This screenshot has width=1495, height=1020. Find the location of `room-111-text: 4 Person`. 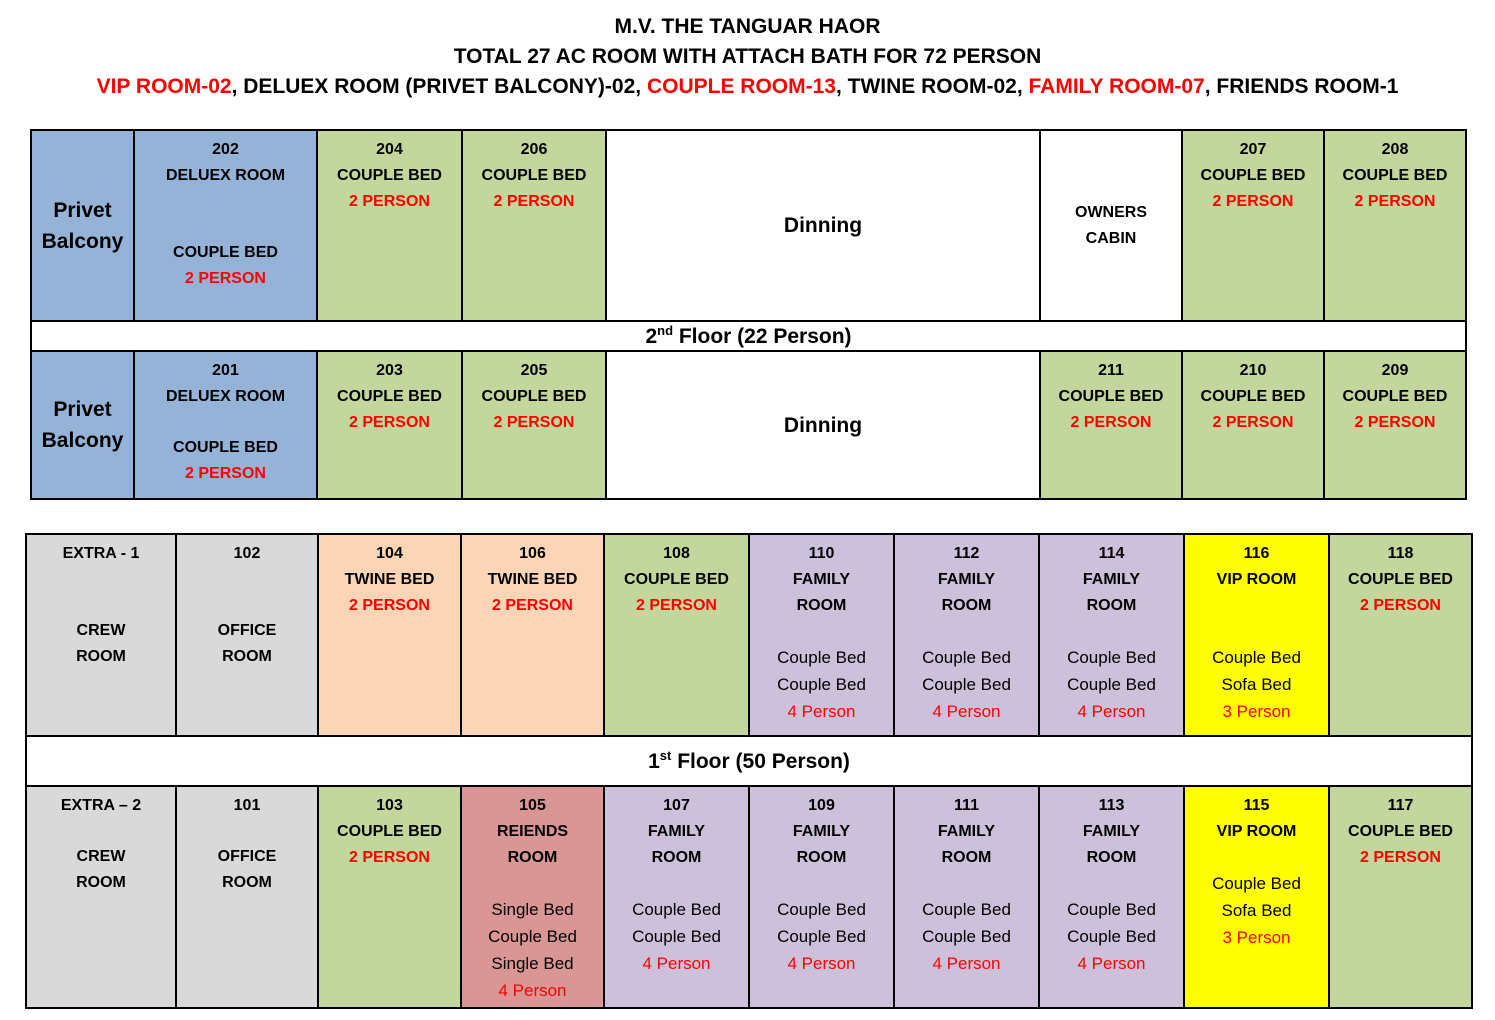

room-111-text: 4 Person is located at coordinates (966, 963).